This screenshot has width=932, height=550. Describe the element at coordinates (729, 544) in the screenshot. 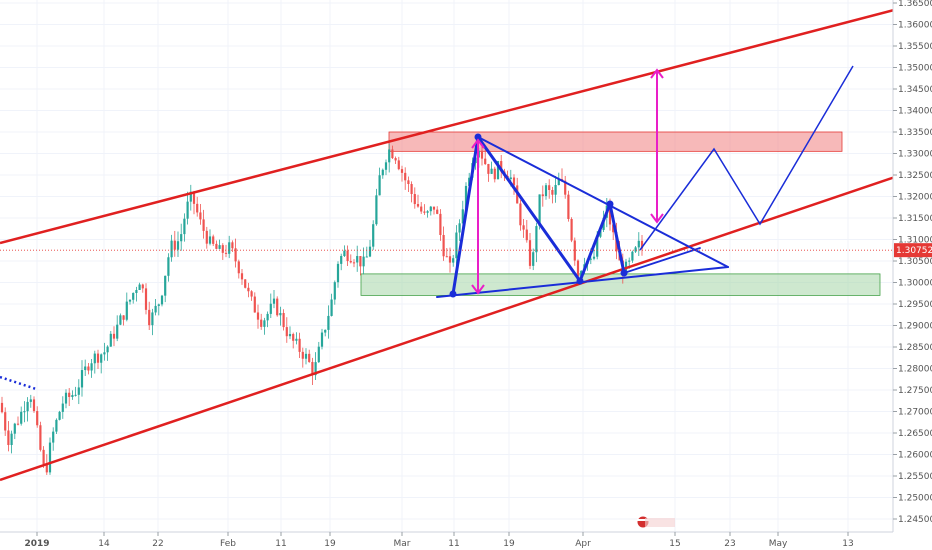

I see `x-tick-label: 23` at that location.